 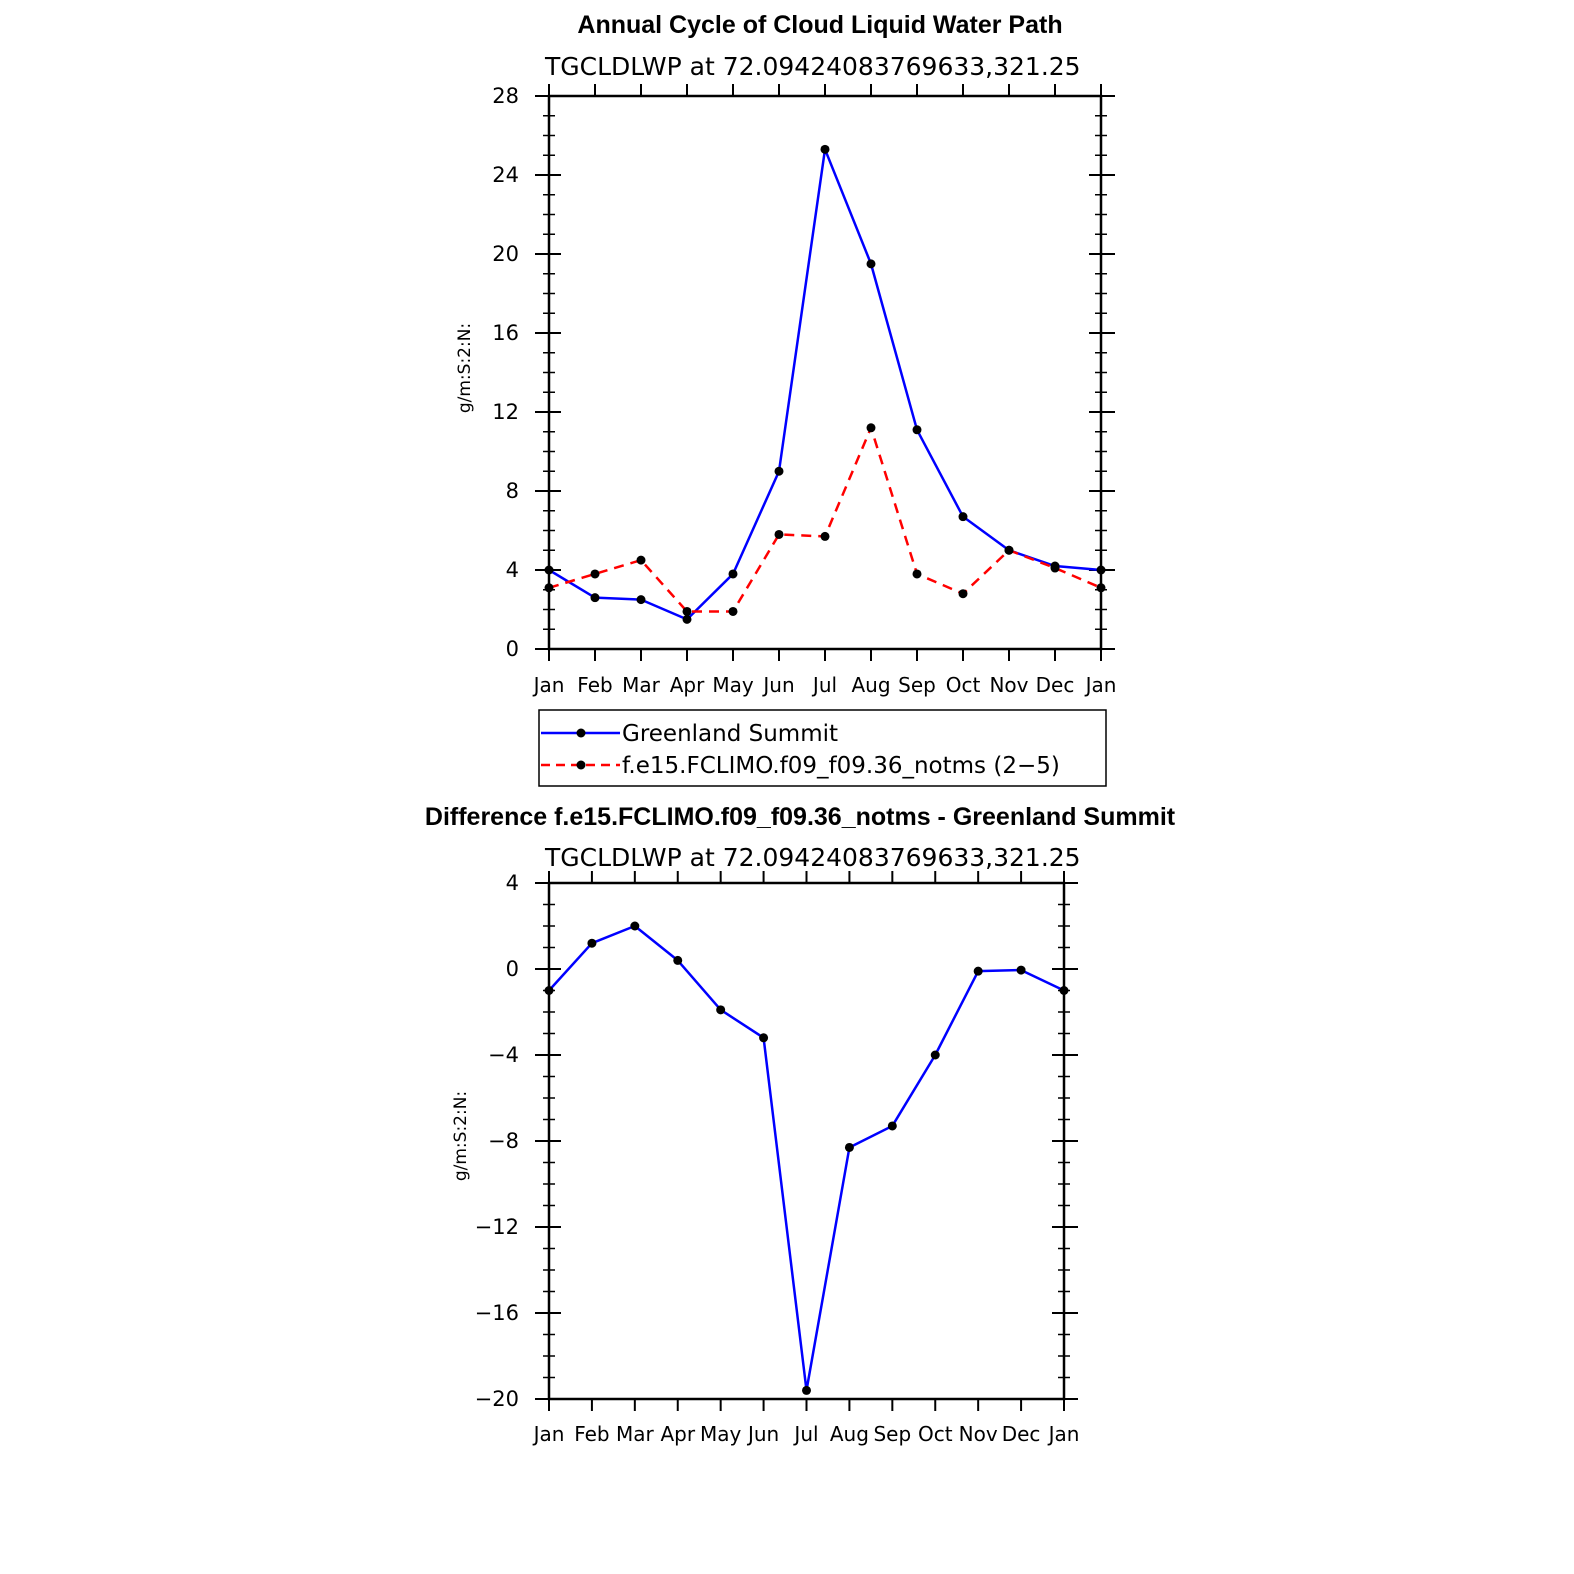 I want to click on y-tick-label: −8, so click(x=503, y=1141).